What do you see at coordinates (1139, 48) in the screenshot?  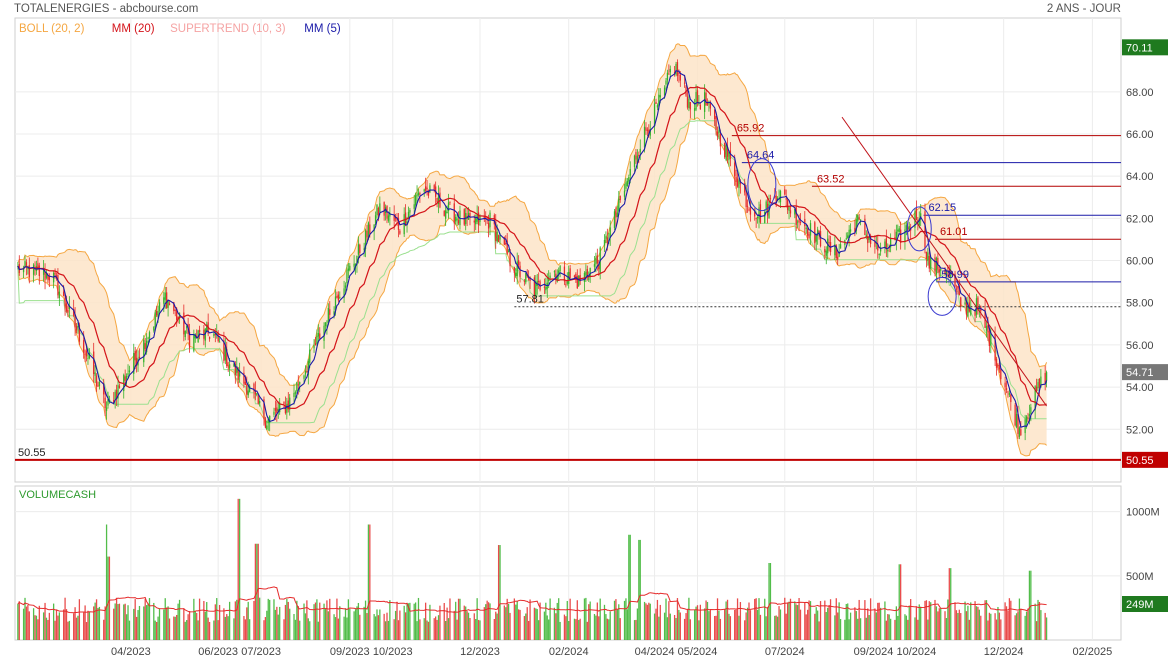 I see `price-tag-label-top: 70.11` at bounding box center [1139, 48].